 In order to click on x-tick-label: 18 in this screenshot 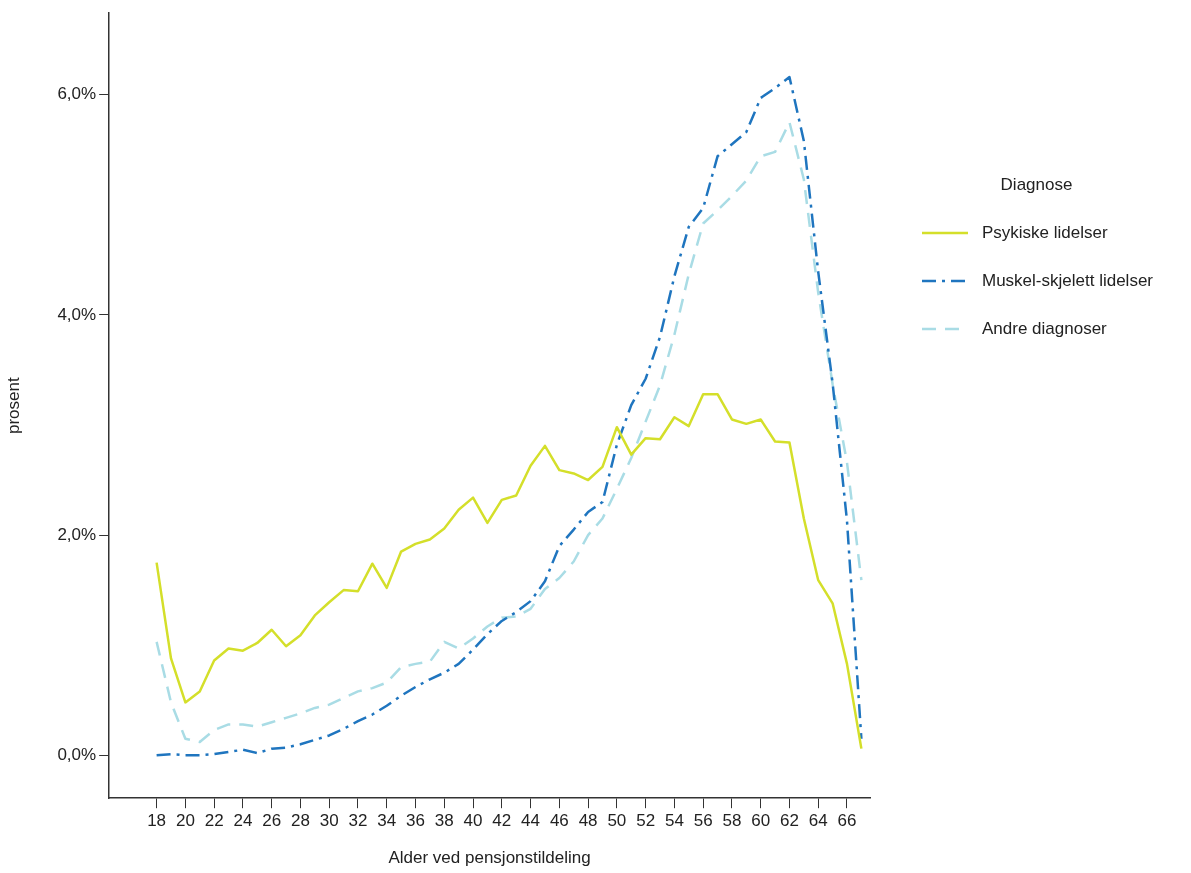, I will do `click(157, 821)`.